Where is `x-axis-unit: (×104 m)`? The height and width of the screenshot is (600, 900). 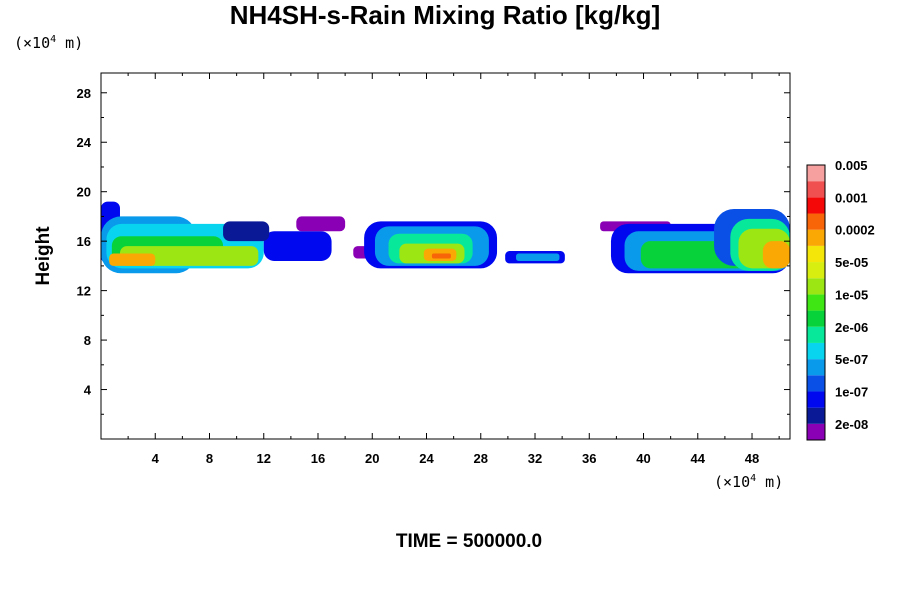 x-axis-unit: (×104 m) is located at coordinates (749, 482).